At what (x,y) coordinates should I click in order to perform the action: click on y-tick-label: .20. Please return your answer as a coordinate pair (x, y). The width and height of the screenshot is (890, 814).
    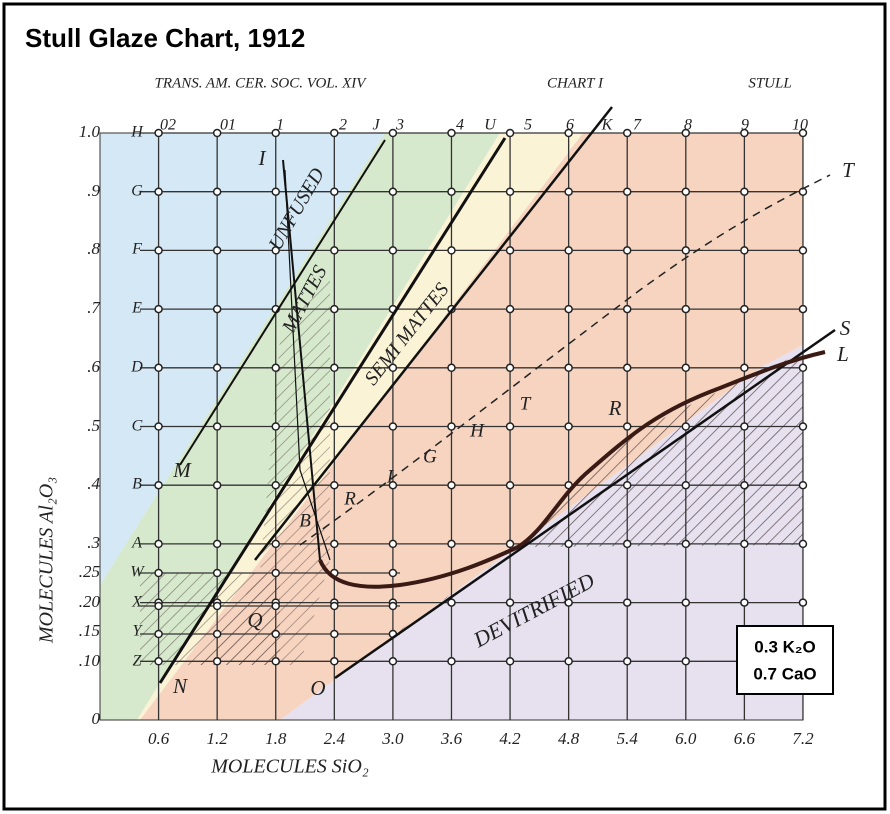
    Looking at the image, I should click on (90, 601).